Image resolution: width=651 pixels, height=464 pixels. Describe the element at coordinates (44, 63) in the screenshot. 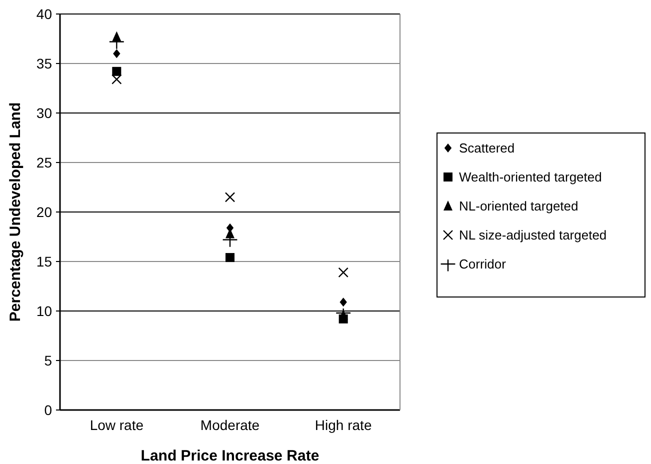

I see `y-tick-label: 35` at that location.